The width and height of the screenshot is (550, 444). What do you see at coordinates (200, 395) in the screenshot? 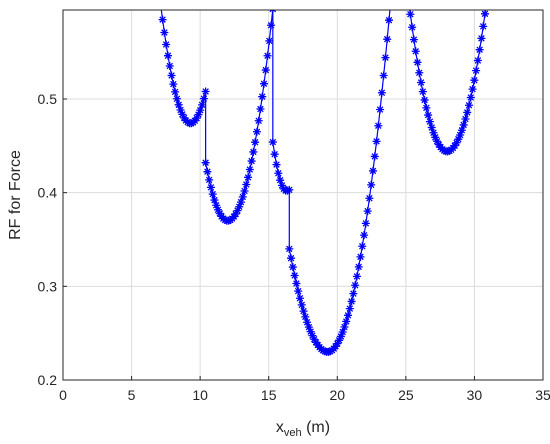
I see `x-tick-label: 10` at bounding box center [200, 395].